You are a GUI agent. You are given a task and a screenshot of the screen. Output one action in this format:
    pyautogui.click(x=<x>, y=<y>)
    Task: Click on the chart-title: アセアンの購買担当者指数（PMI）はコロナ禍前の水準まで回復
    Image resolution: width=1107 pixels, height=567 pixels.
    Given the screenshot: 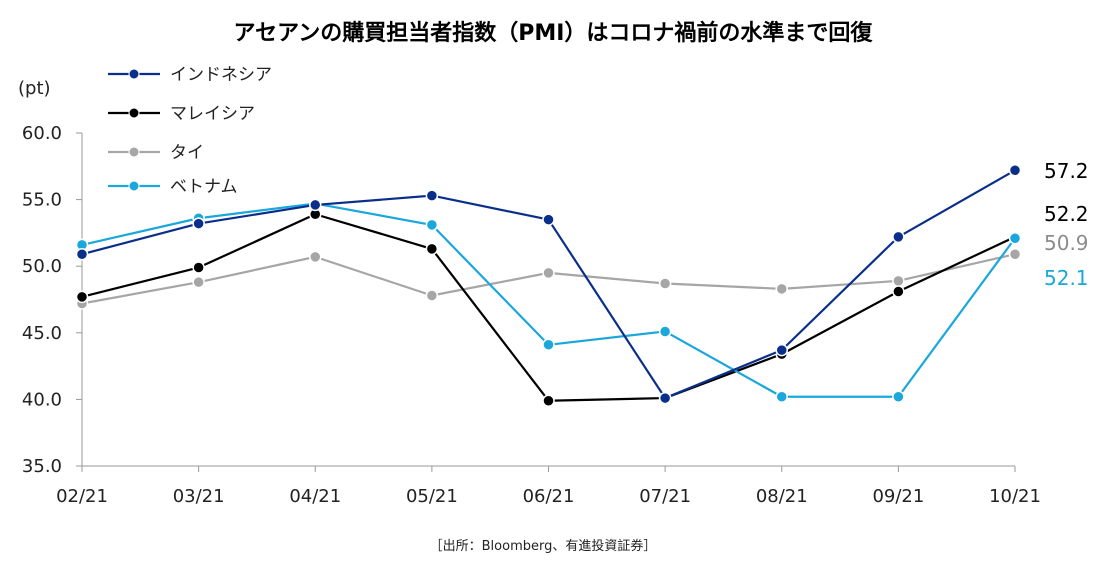 What is the action you would take?
    pyautogui.click(x=554, y=33)
    